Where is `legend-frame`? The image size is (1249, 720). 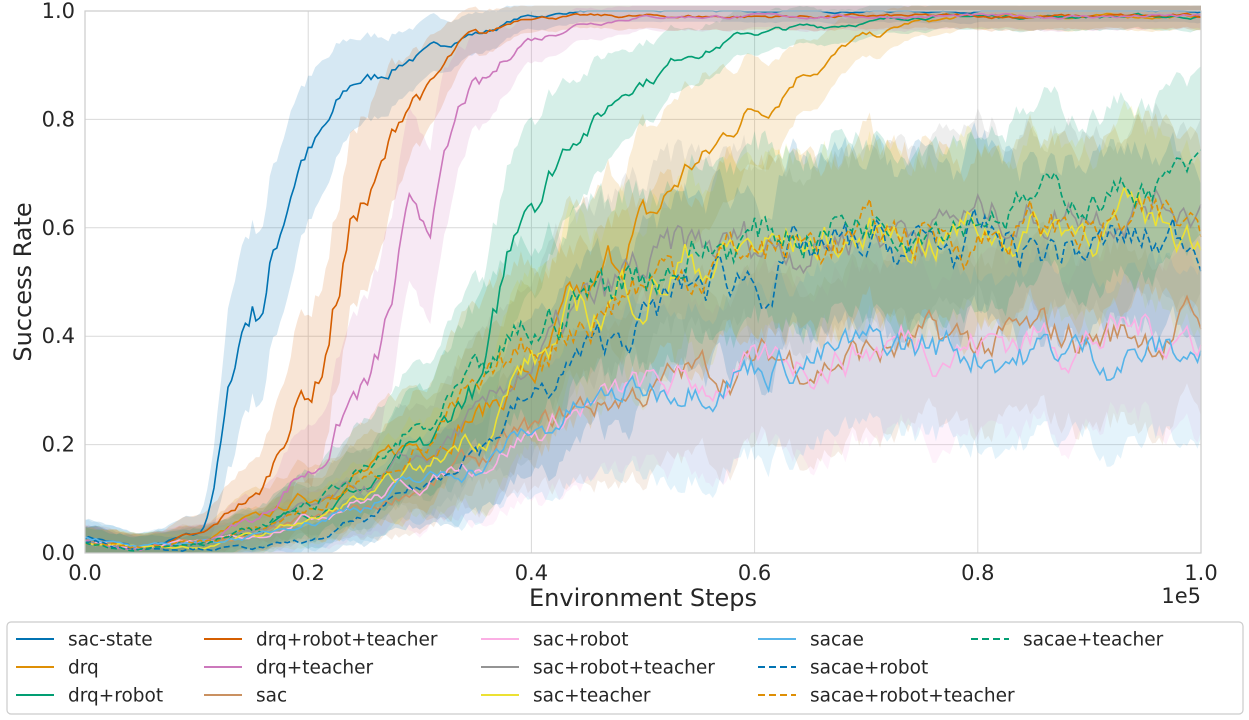 legend-frame is located at coordinates (625, 668).